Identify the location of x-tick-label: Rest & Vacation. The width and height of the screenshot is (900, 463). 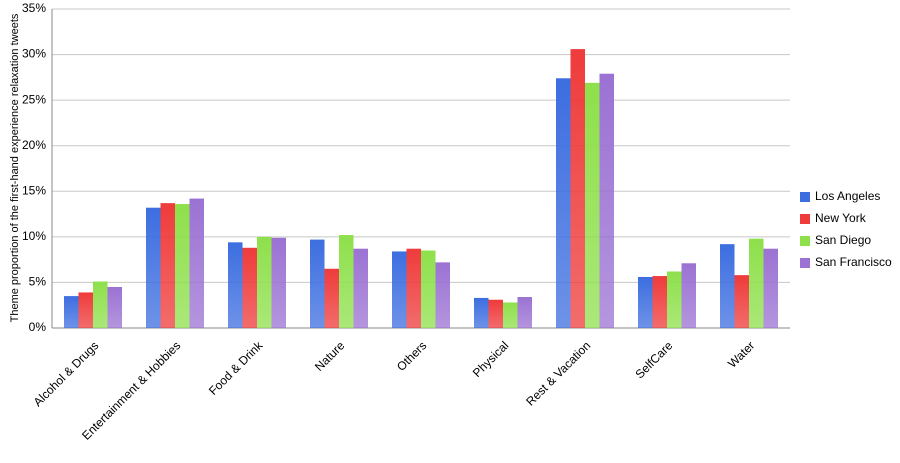
(558, 373).